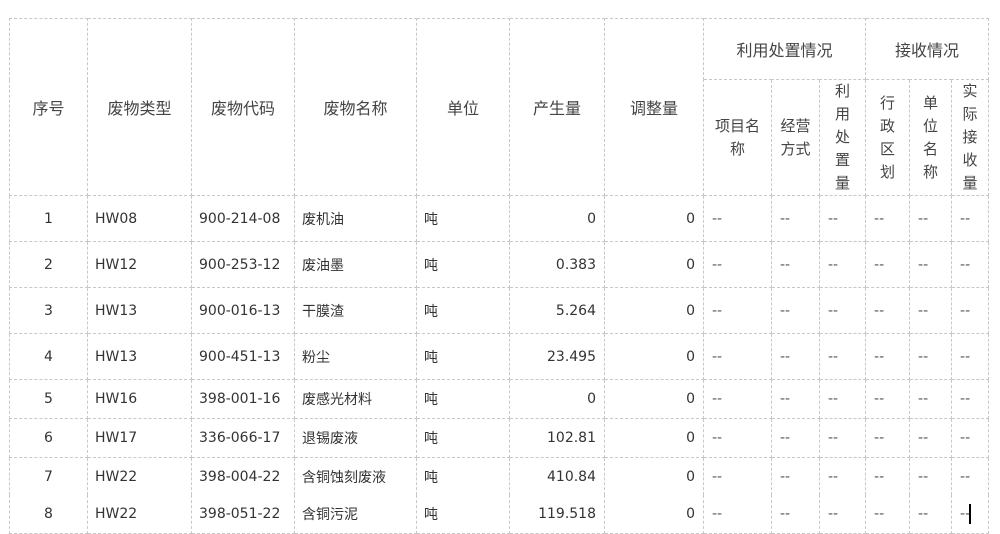 The image size is (1000, 534). Describe the element at coordinates (243, 356) in the screenshot. I see `cell-code: 900-451-13` at that location.